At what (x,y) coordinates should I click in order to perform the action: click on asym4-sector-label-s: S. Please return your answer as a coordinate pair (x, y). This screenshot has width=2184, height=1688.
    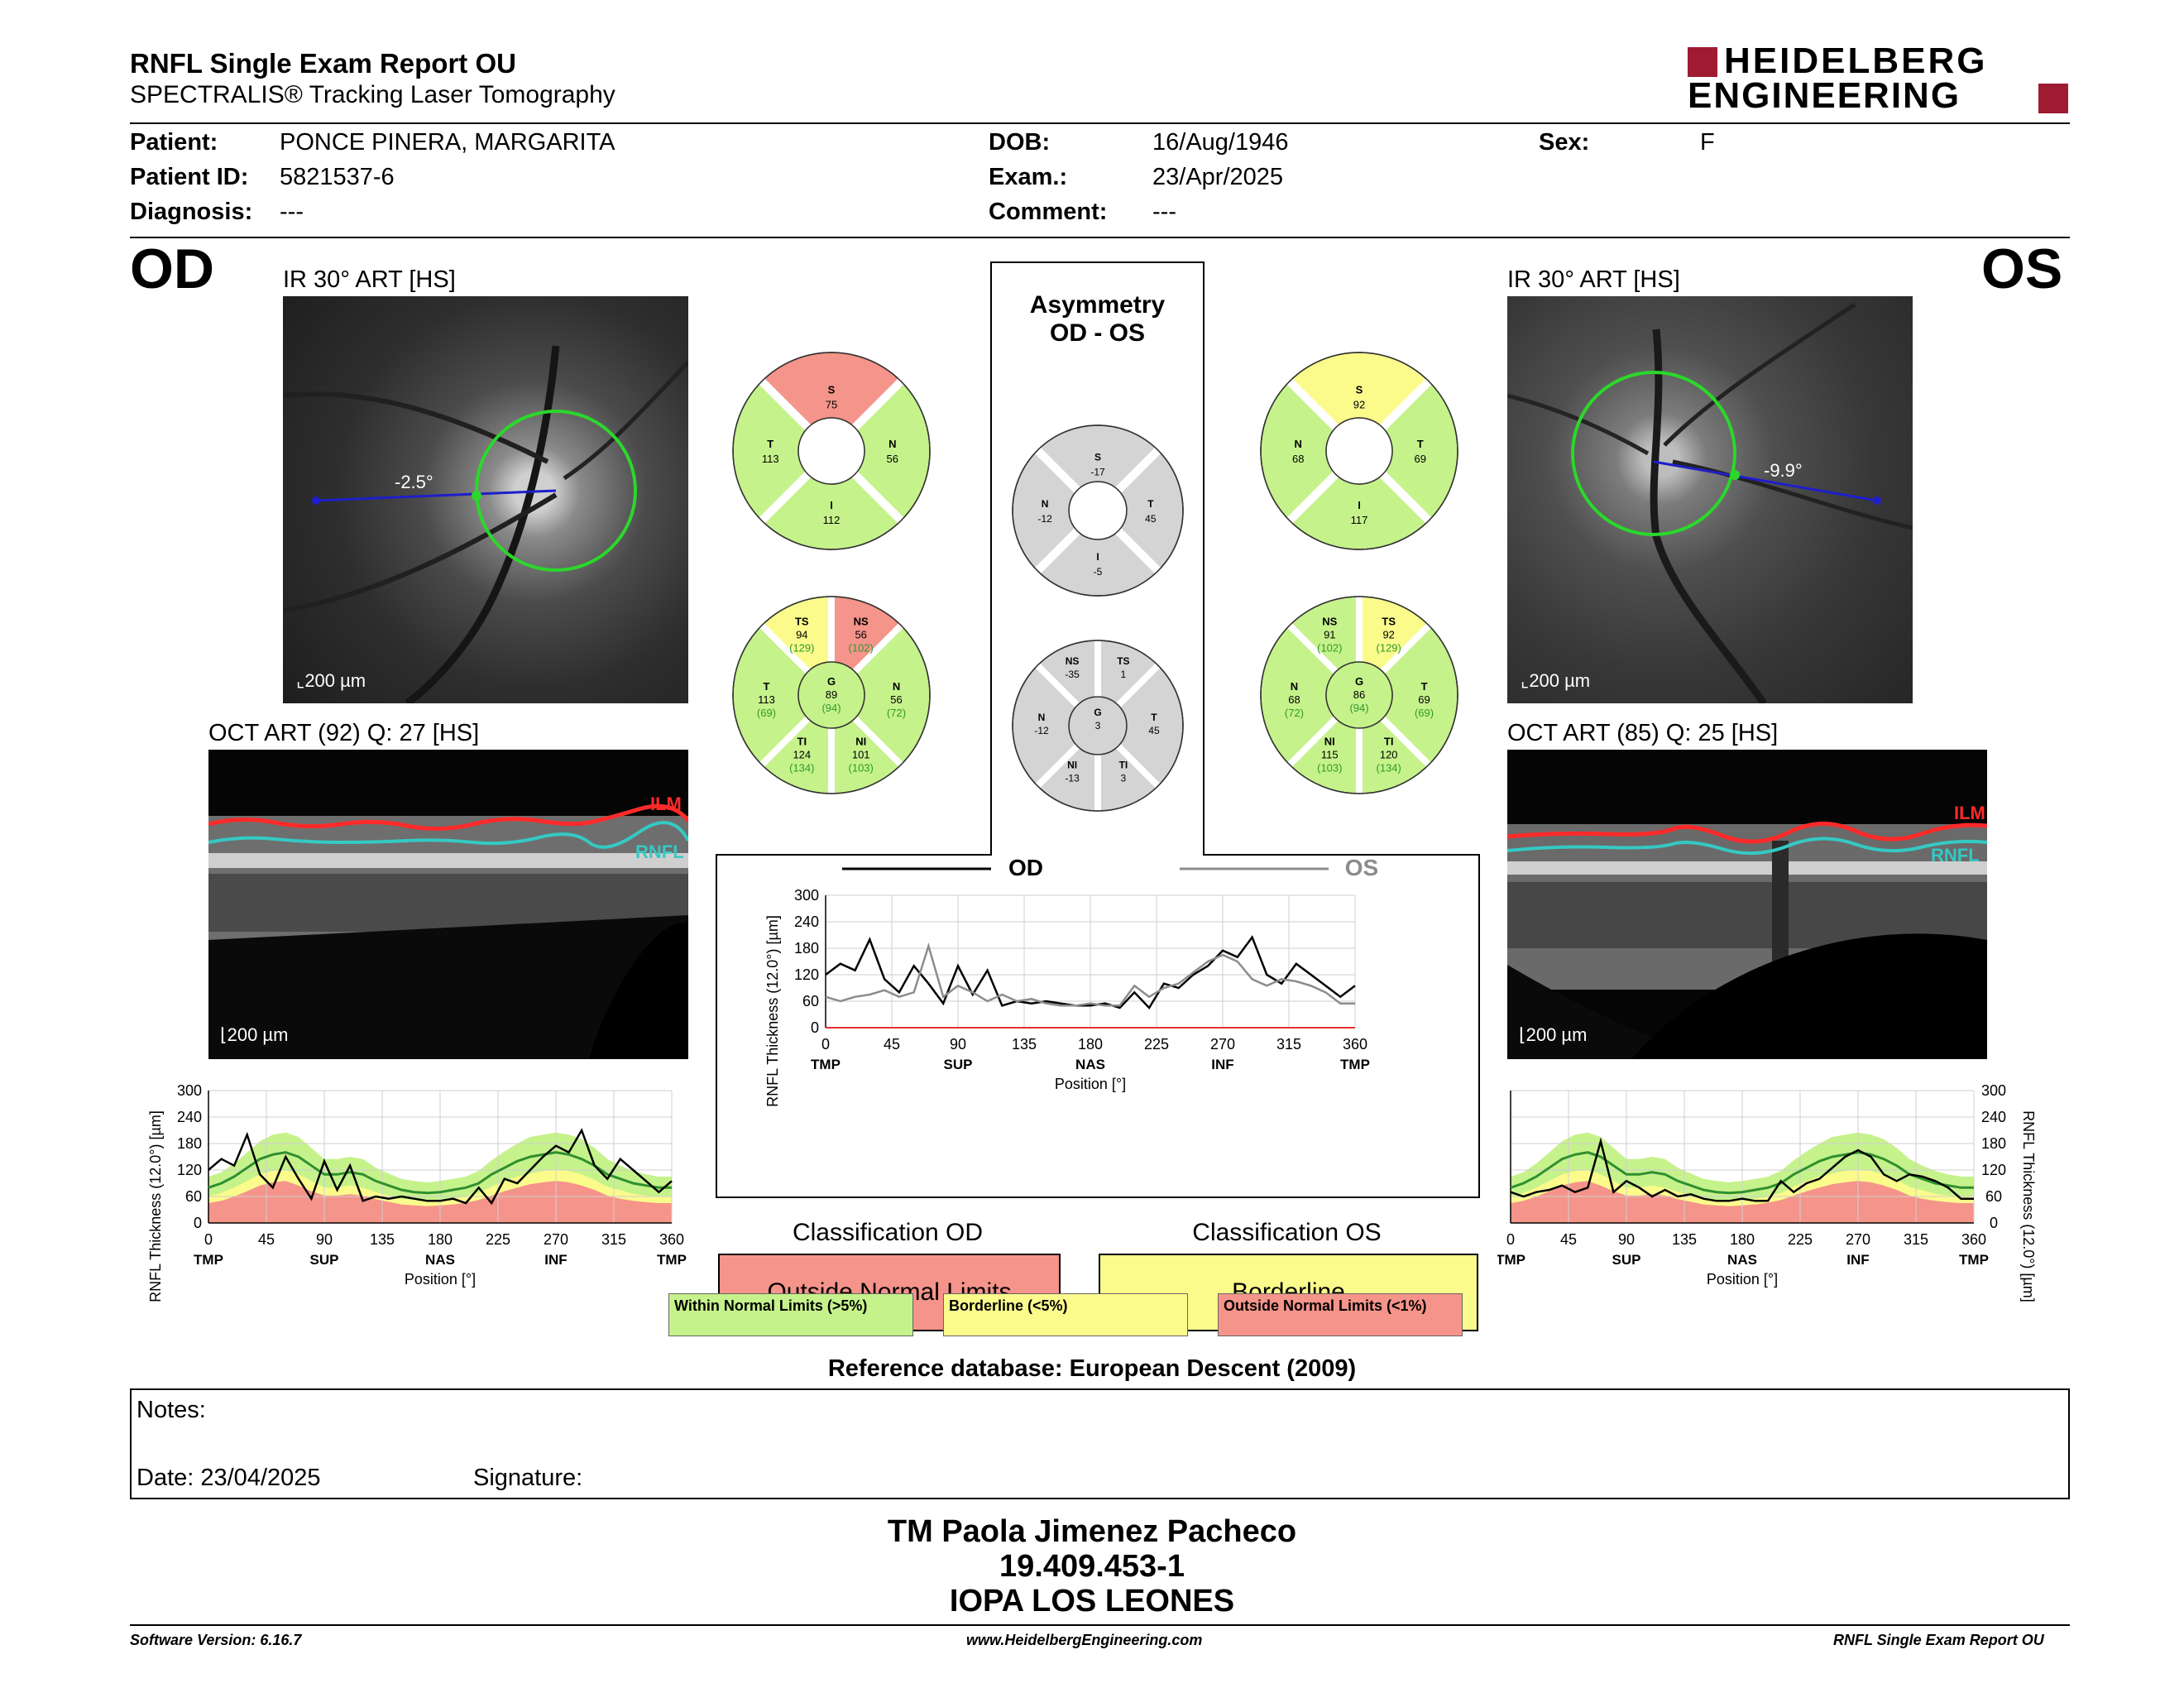
    Looking at the image, I should click on (1097, 457).